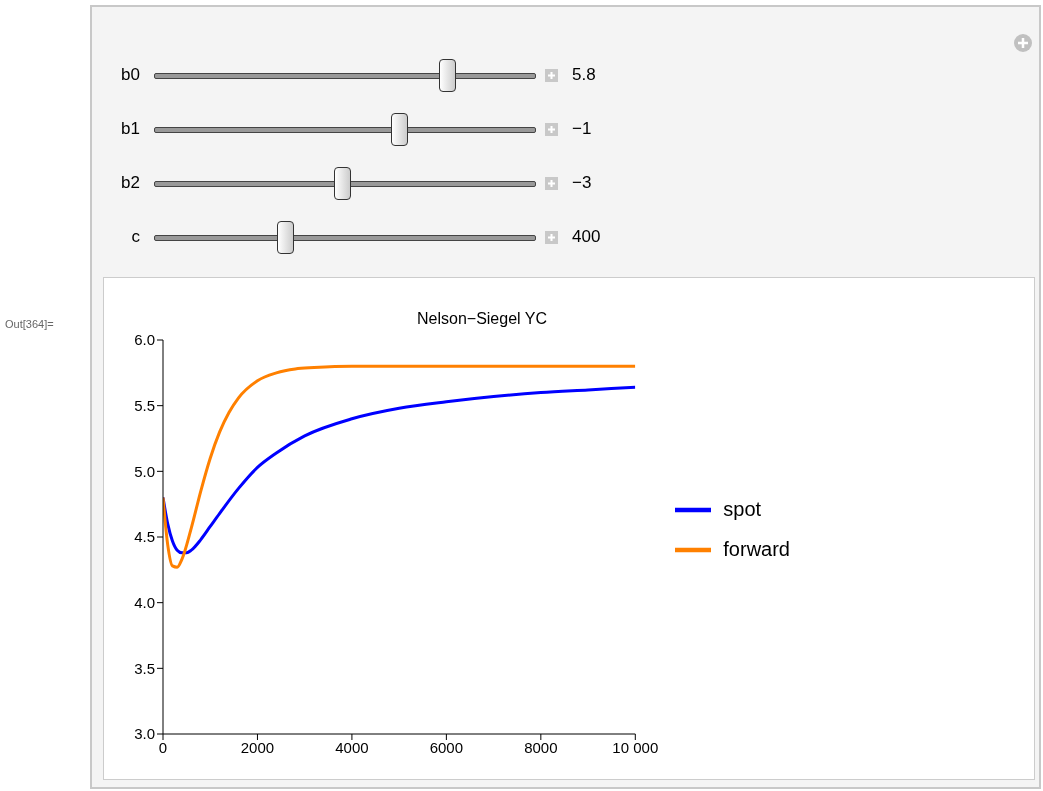 Image resolution: width=1043 pixels, height=791 pixels. I want to click on text: 5.8, so click(584, 75).